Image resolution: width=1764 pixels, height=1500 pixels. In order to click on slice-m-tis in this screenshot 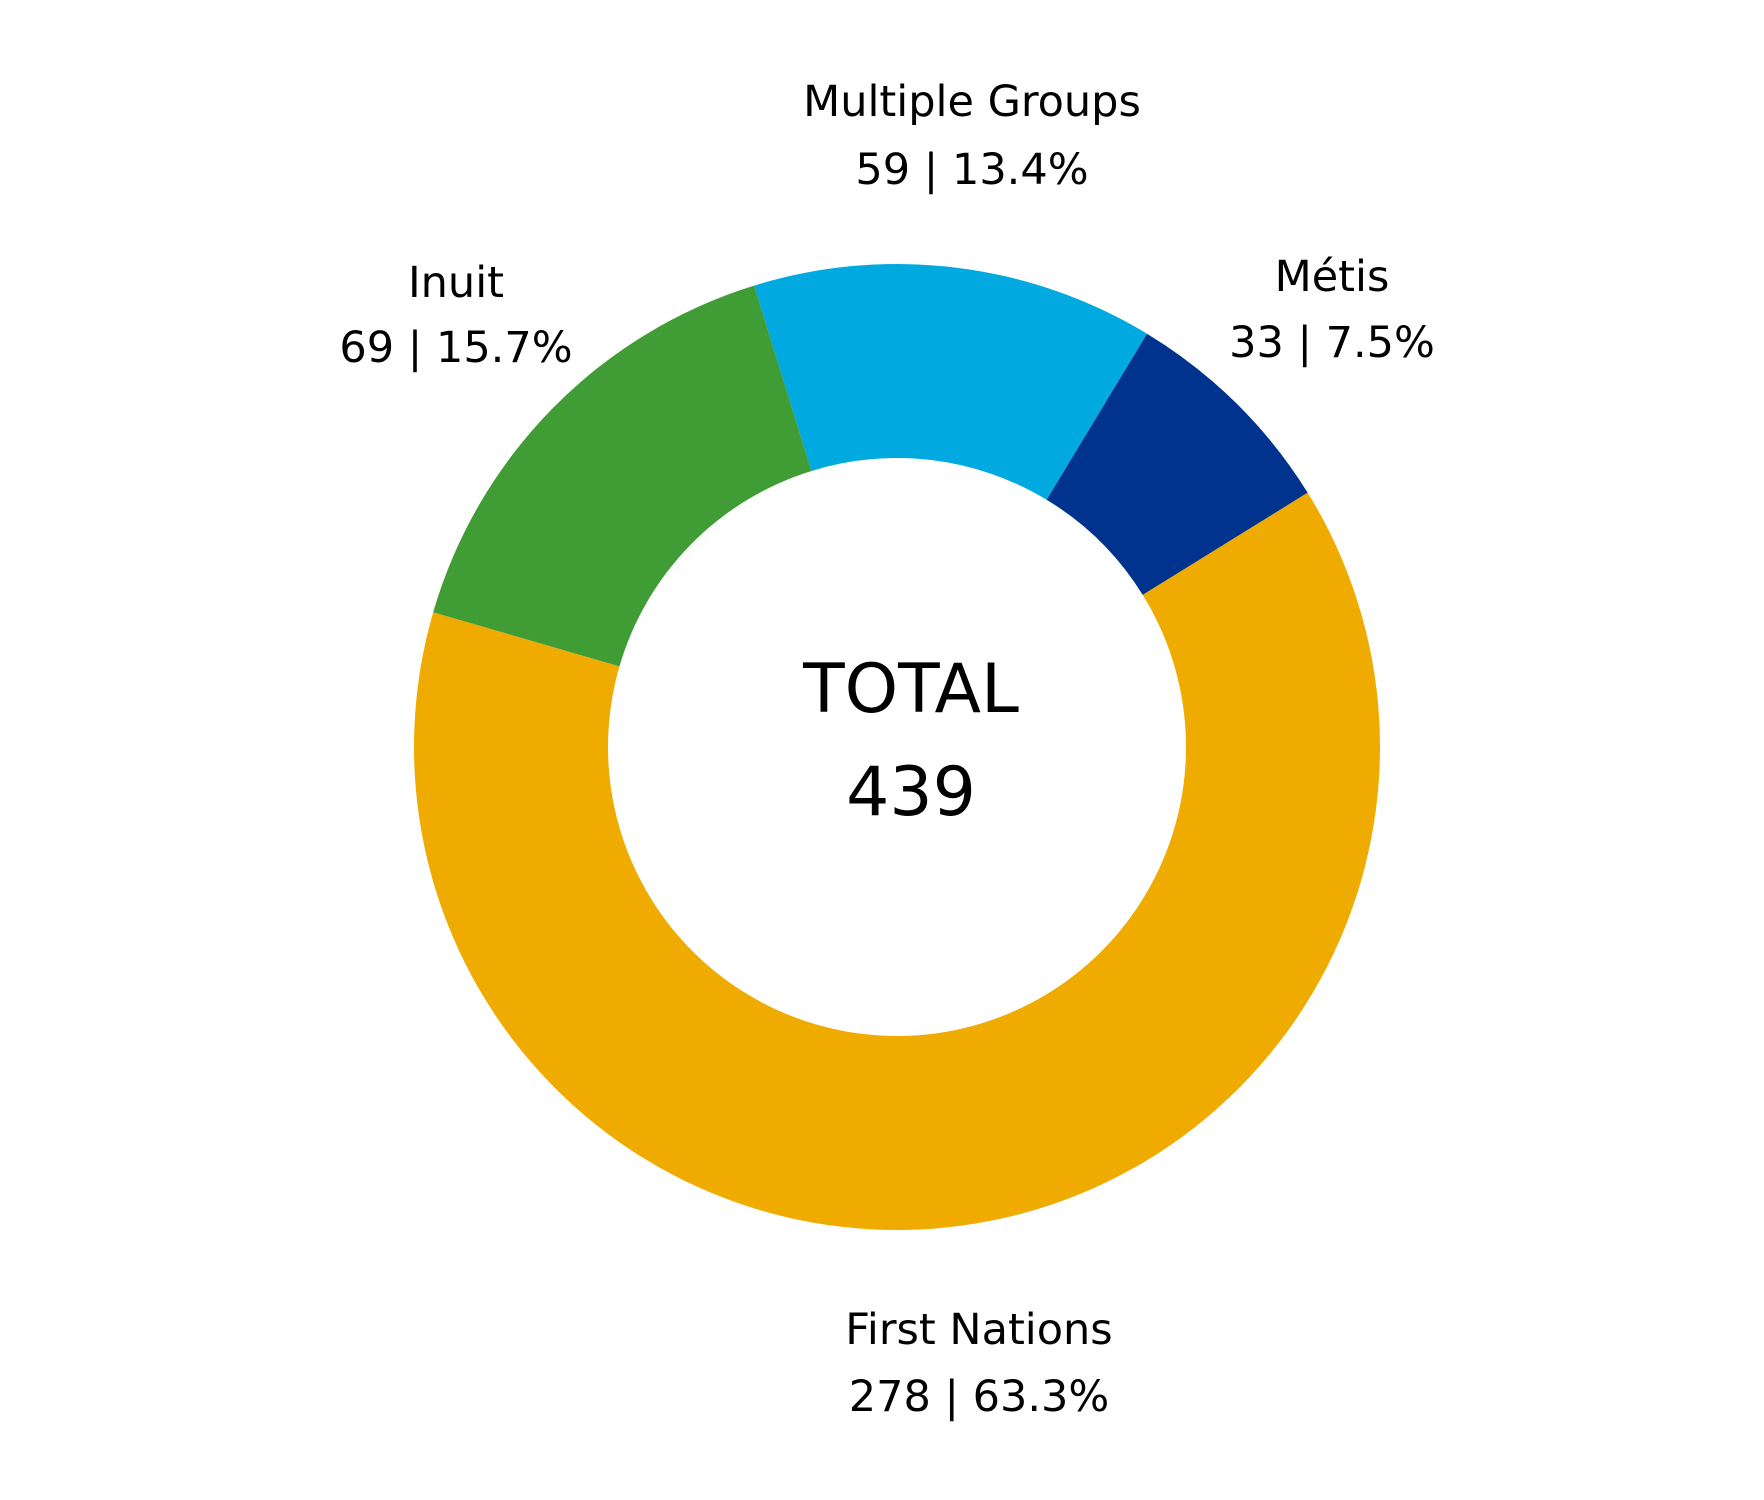, I will do `click(1177, 464)`.